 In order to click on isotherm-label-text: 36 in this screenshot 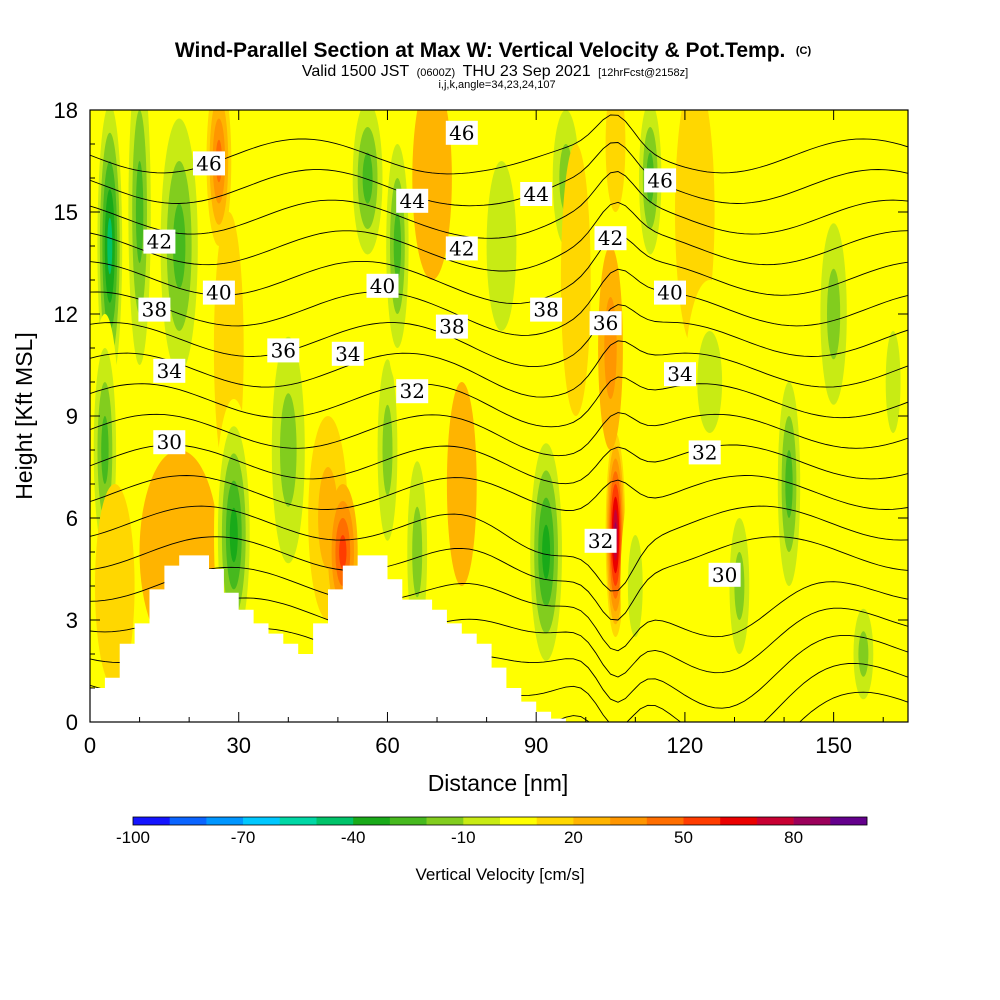, I will do `click(283, 350)`.